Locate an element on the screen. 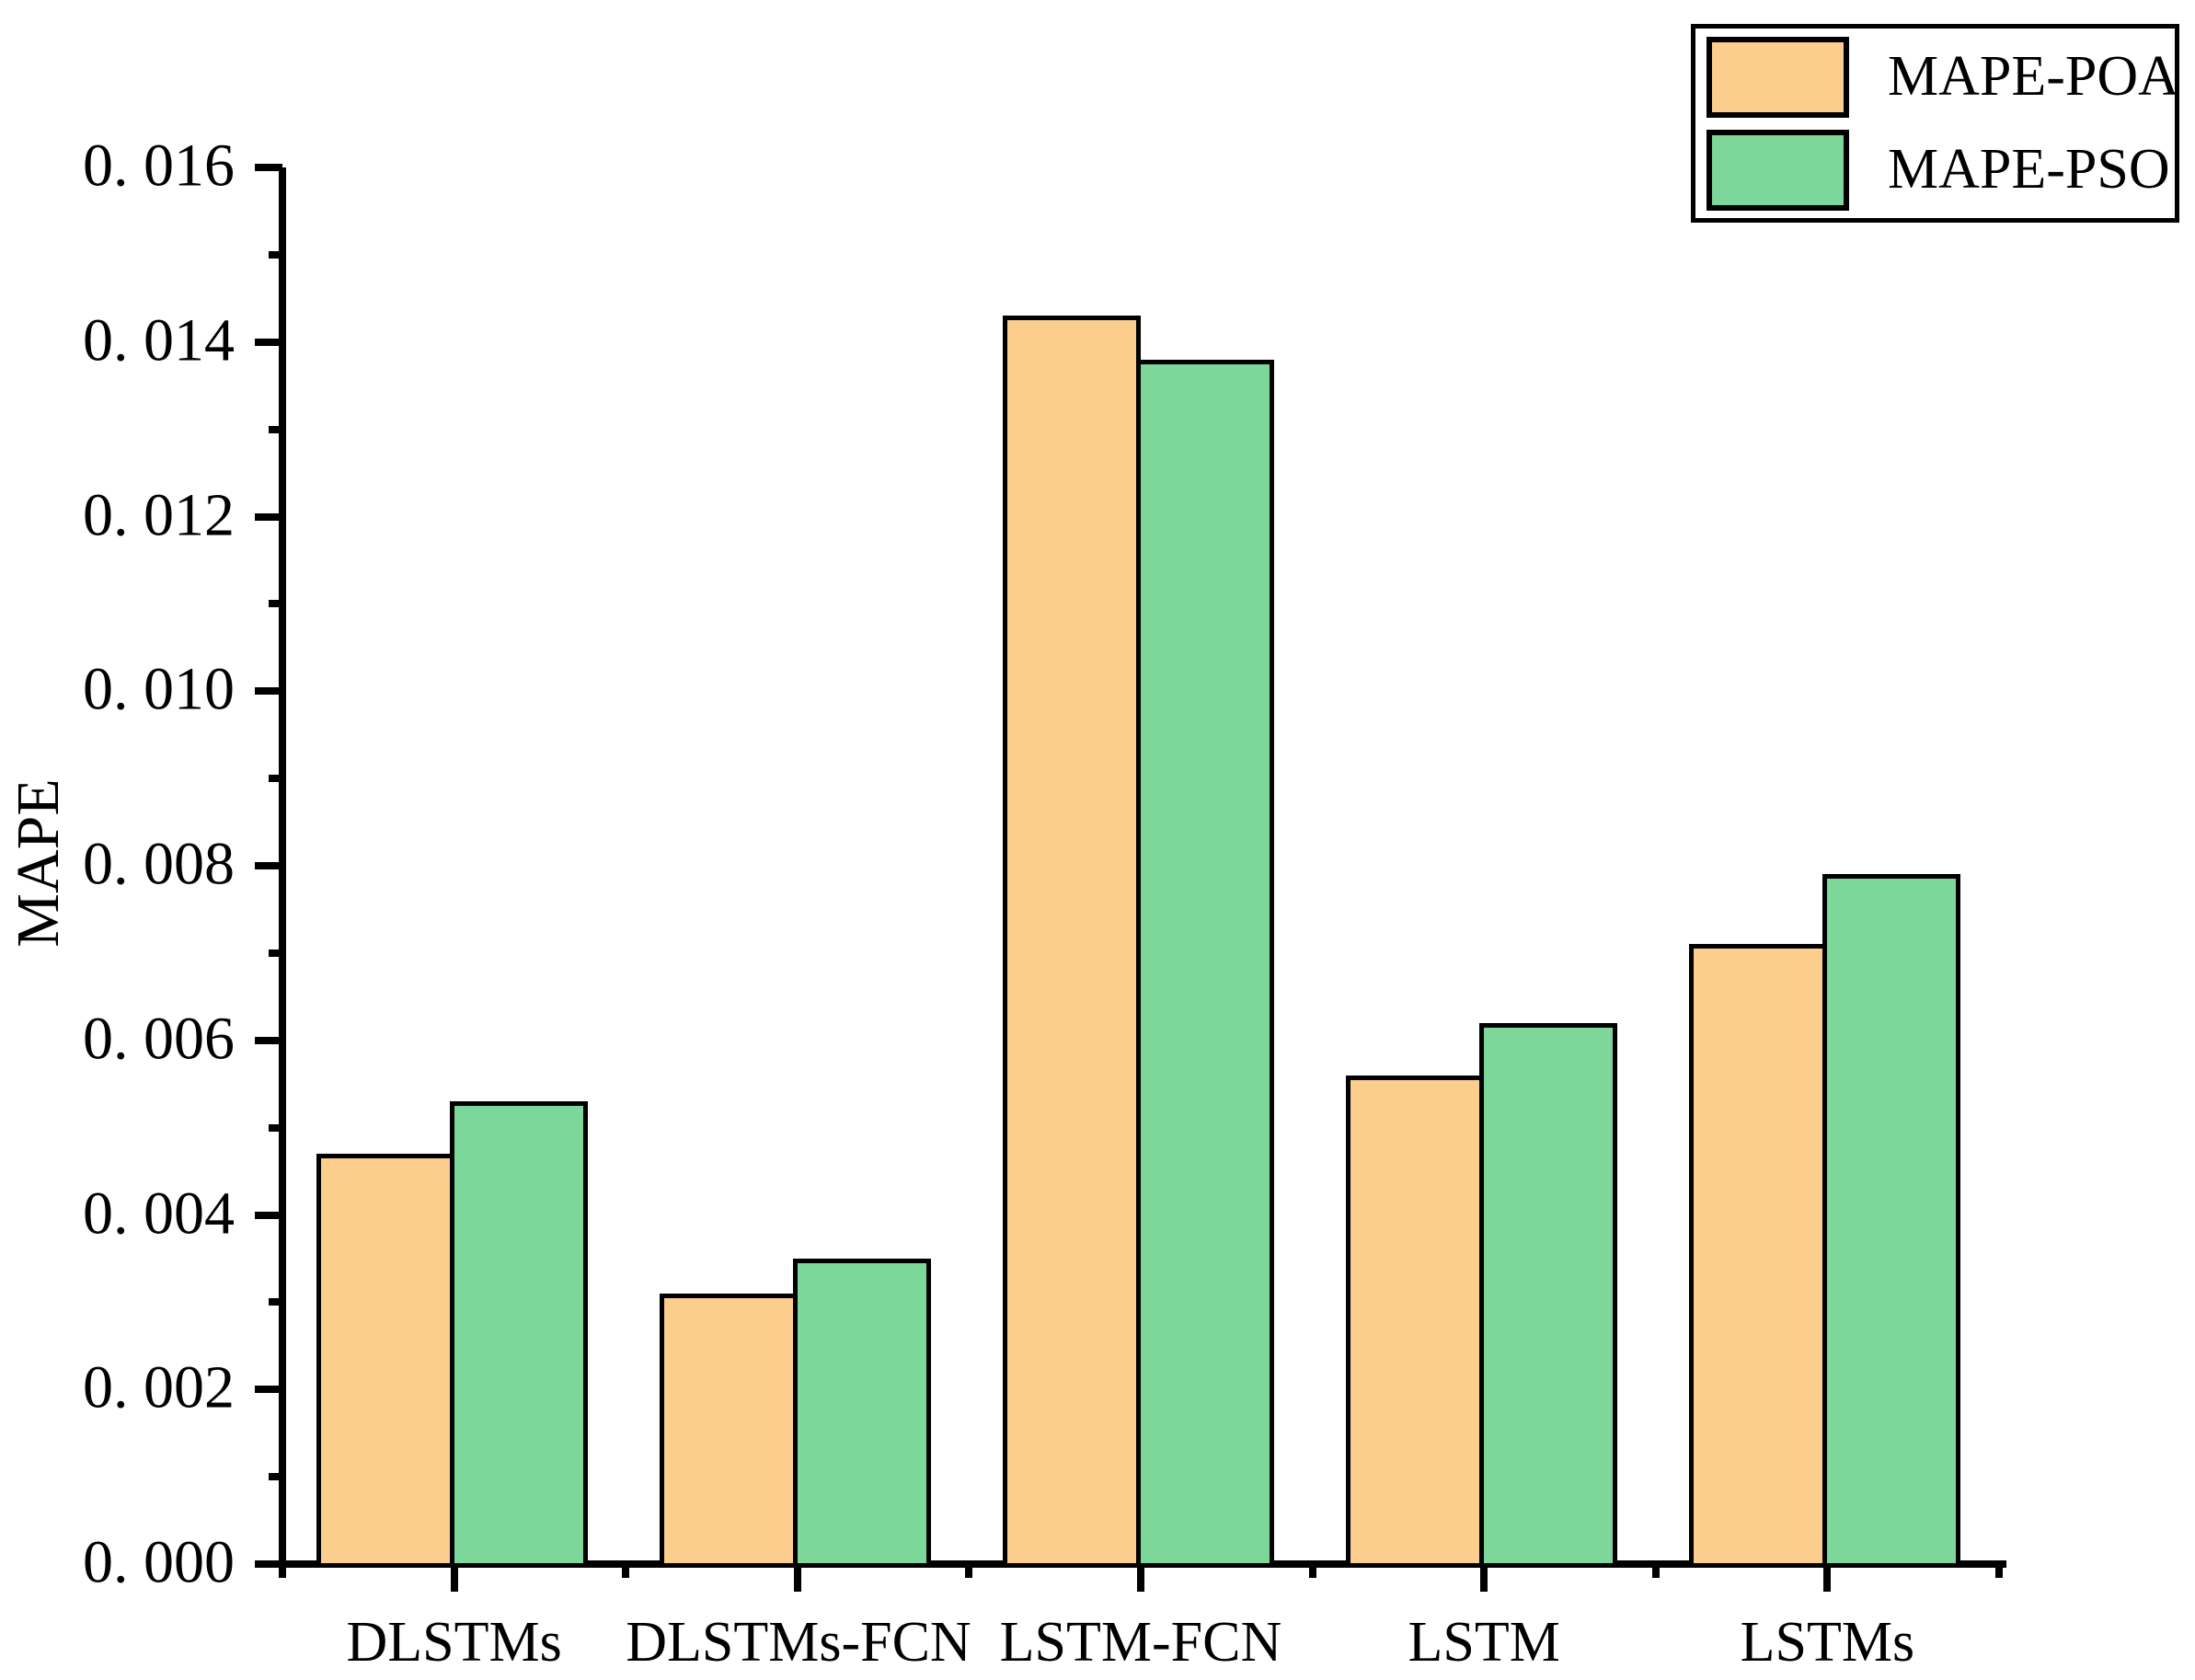 The height and width of the screenshot is (1680, 2195). legend-item: MAPE-PSO is located at coordinates (1941, 169).